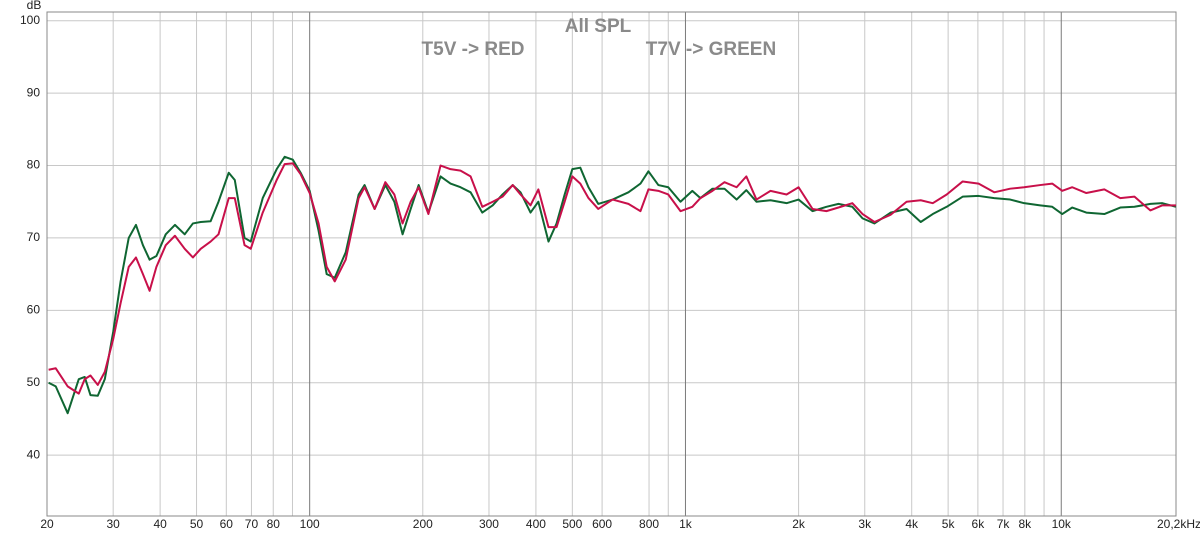  Describe the element at coordinates (536, 524) in the screenshot. I see `x-tick-label: 400` at that location.